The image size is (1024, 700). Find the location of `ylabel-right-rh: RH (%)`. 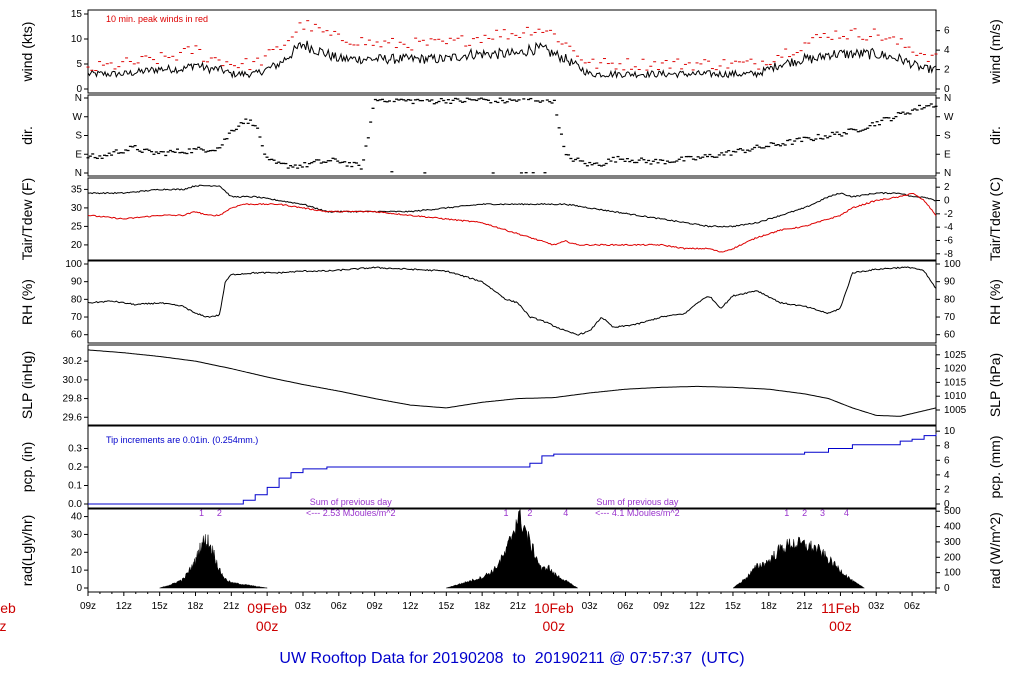

ylabel-right-rh: RH (%) is located at coordinates (995, 302).